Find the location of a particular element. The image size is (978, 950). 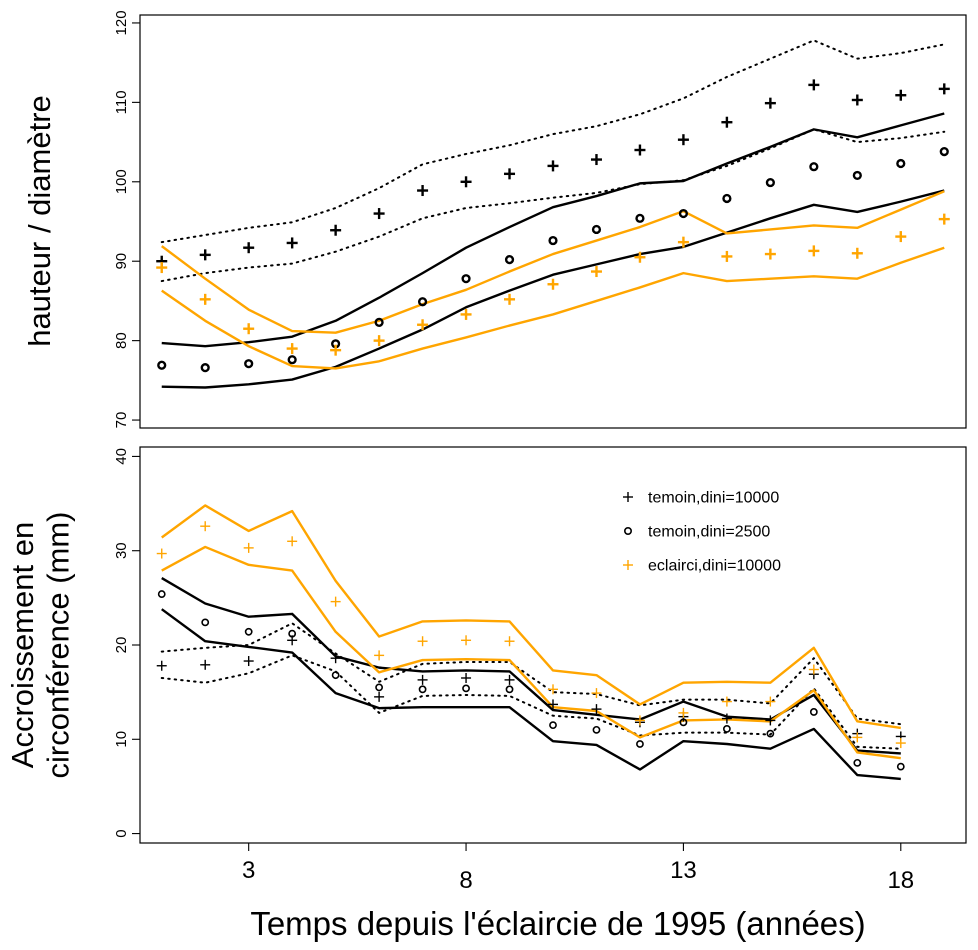

x-axis: 3 8 13 18 is located at coordinates (578, 868).